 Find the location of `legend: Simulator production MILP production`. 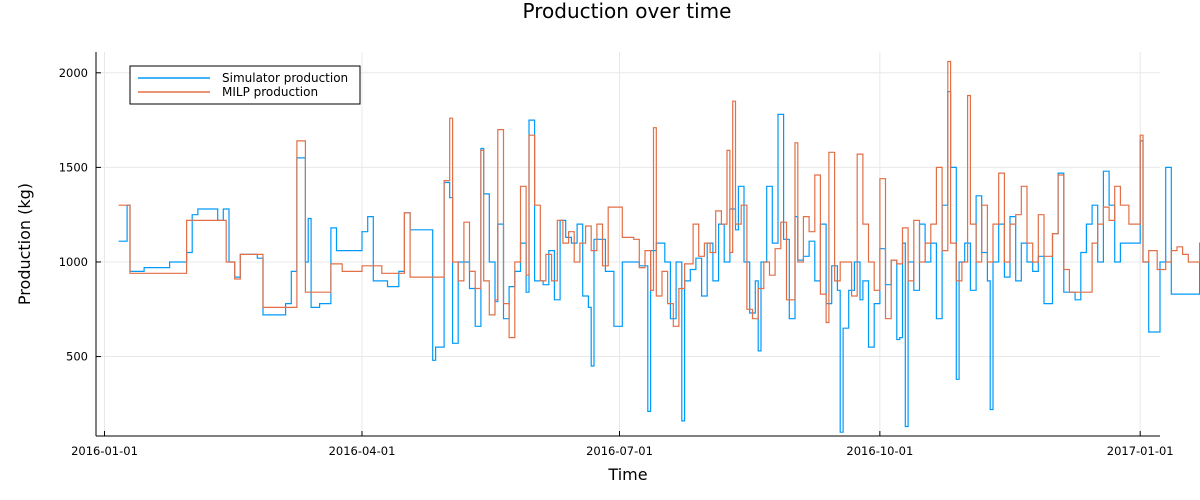

legend: Simulator production MILP production is located at coordinates (245, 85).